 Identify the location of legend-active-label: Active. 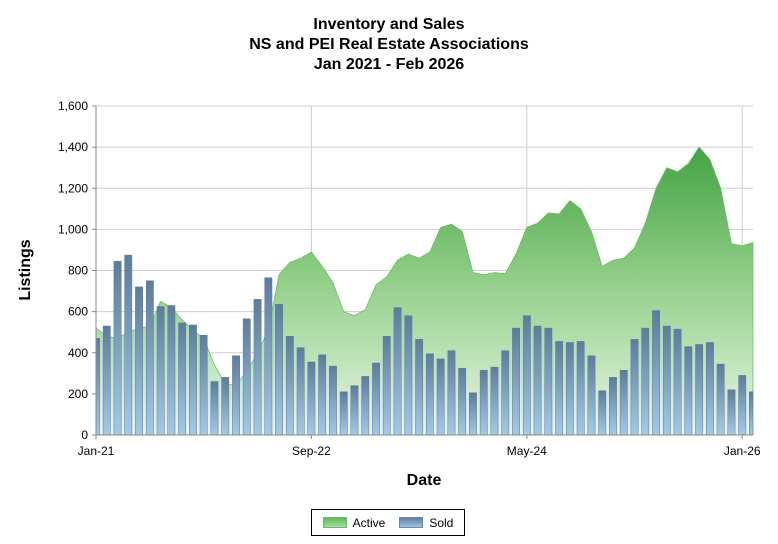
(369, 522).